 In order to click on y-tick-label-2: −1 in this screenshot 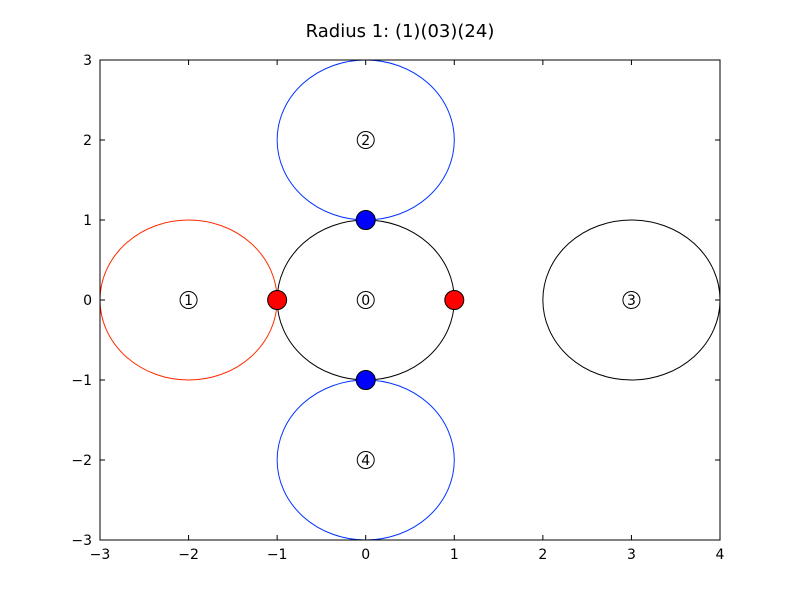, I will do `click(81, 381)`.